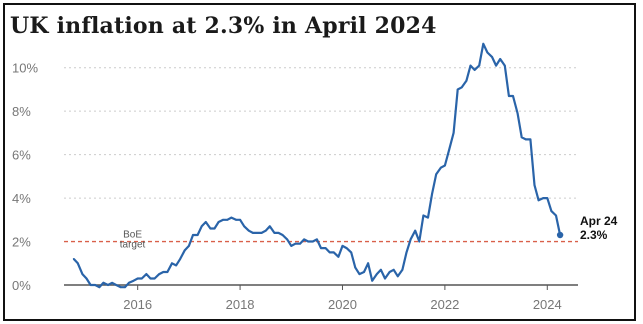 This screenshot has width=643, height=324. What do you see at coordinates (444, 304) in the screenshot?
I see `x-tick-label: 2022` at bounding box center [444, 304].